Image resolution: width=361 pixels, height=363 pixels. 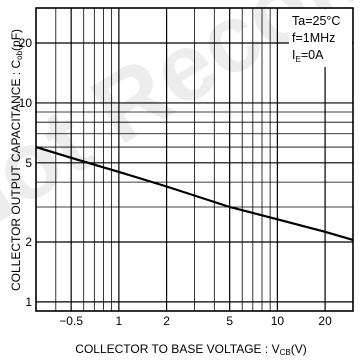 What do you see at coordinates (16, 160) in the screenshot?
I see `y-axis-label: COLLECTOR OUTPUT CAPACITANCE : Cob(pF)` at bounding box center [16, 160].